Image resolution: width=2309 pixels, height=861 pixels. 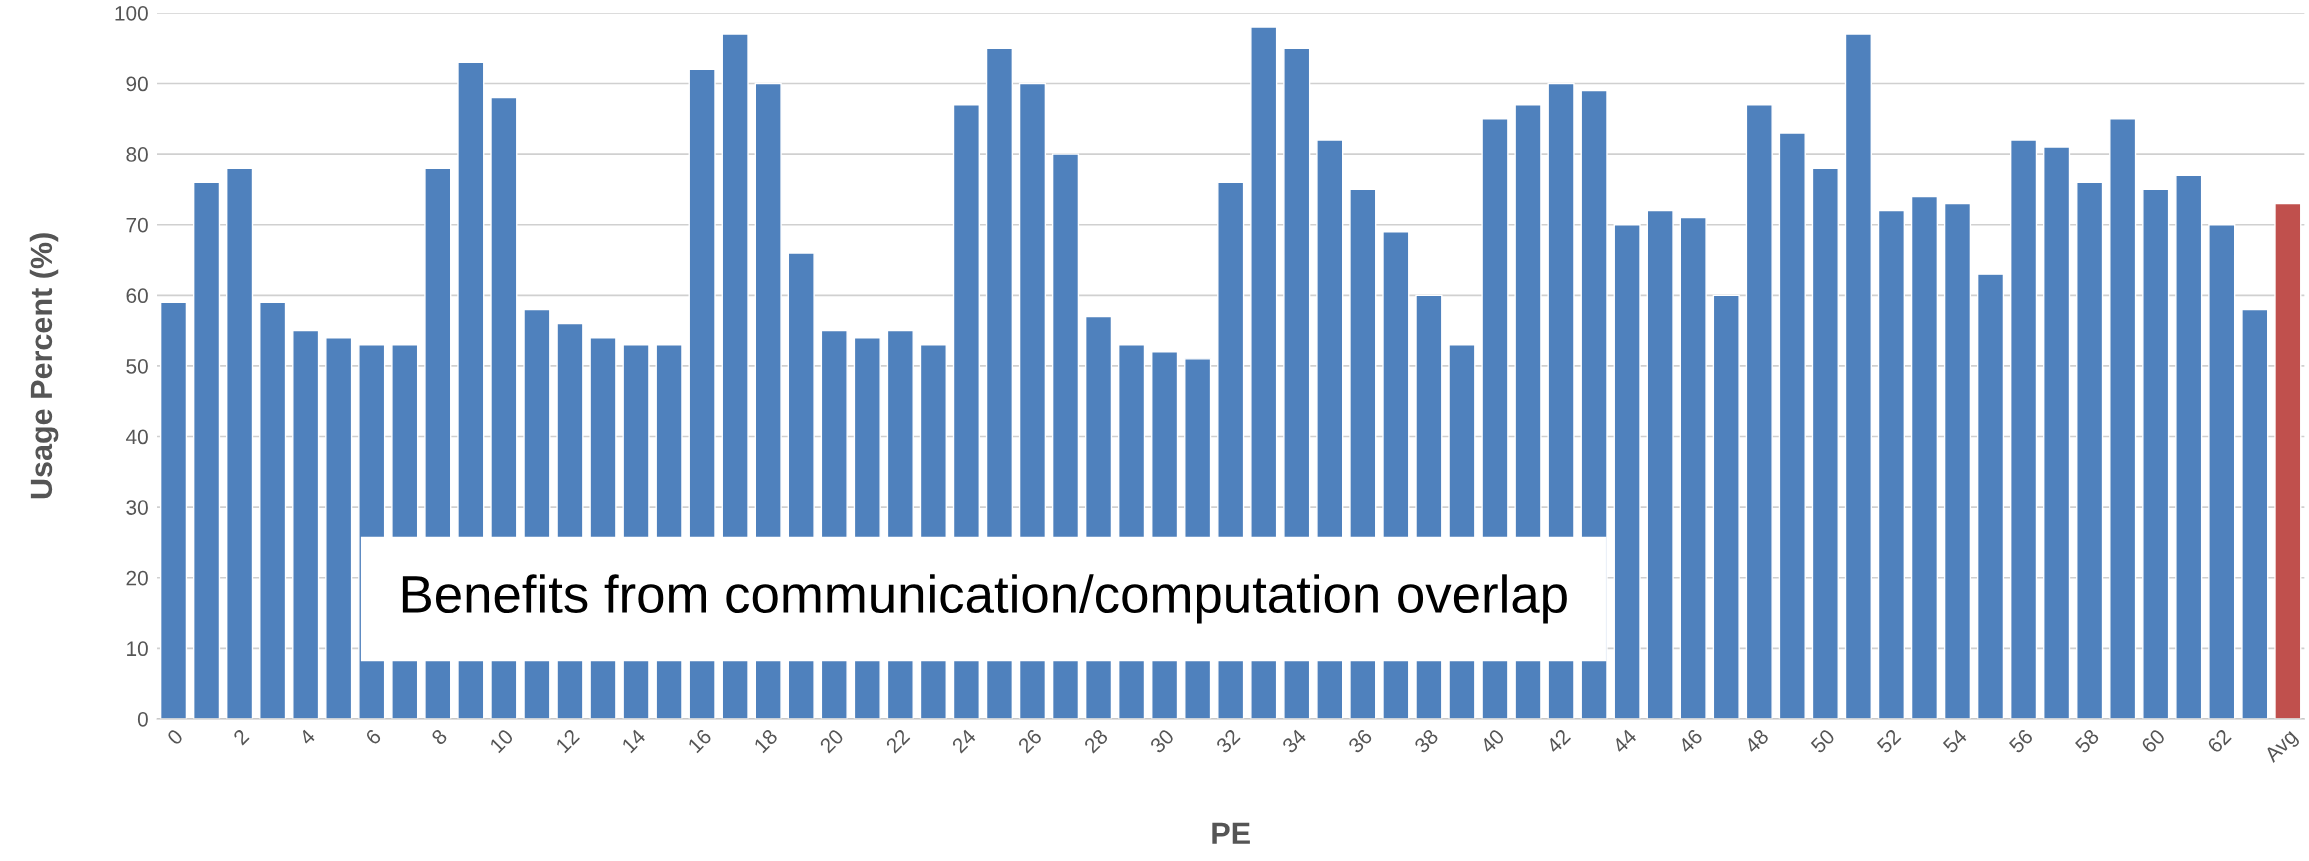 What do you see at coordinates (136, 437) in the screenshot?
I see `y-tick-label: 40` at bounding box center [136, 437].